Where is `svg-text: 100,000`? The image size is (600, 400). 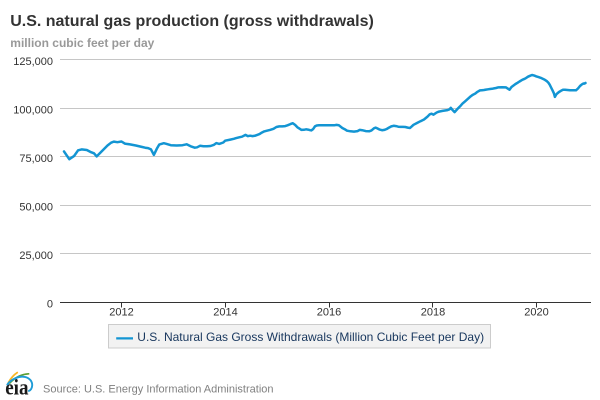
svg-text: 100,000 is located at coordinates (33, 110).